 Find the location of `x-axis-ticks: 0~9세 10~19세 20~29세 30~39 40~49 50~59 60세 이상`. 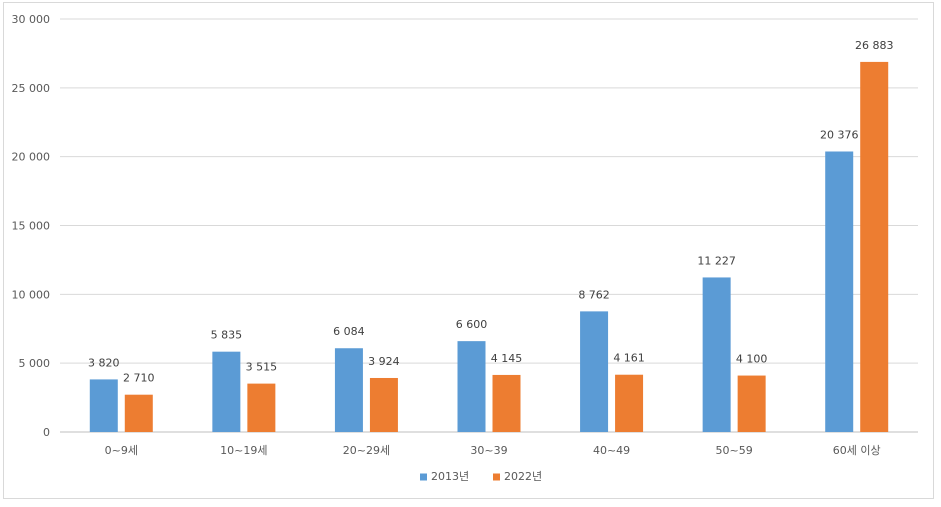

x-axis-ticks: 0~9세 10~19세 20~29세 30~39 40~49 50~59 60세 이상 is located at coordinates (493, 450).